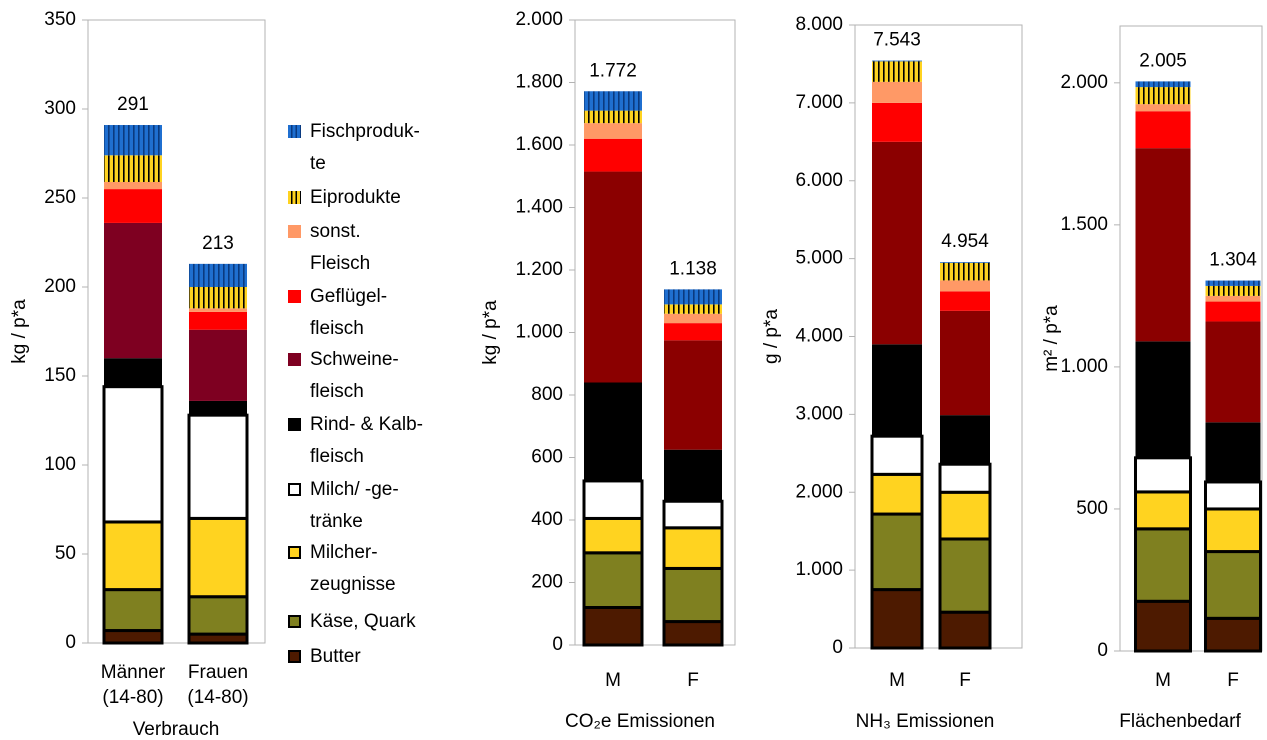 The width and height of the screenshot is (1267, 740). Describe the element at coordinates (354, 505) in the screenshot. I see `legend-label: Milch/ -ge- tränke` at that location.